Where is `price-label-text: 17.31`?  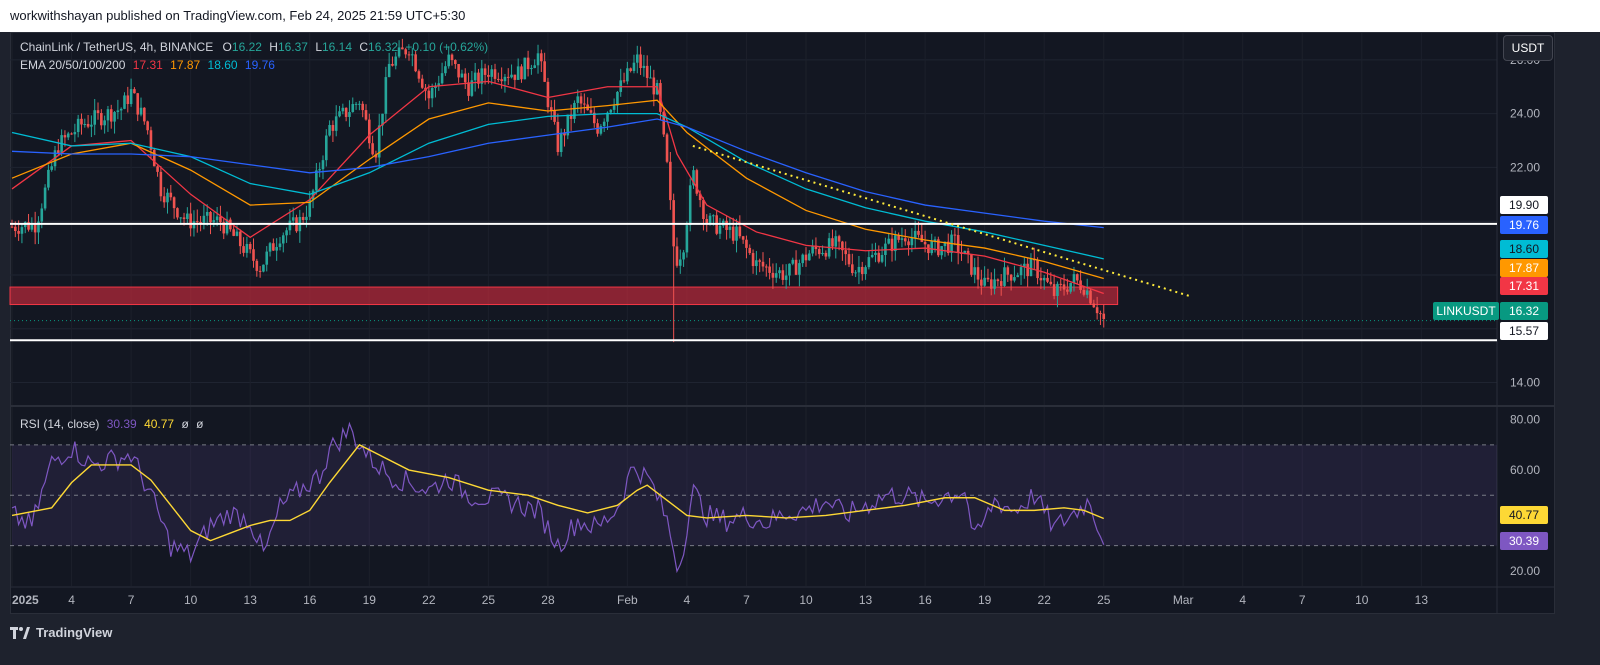 price-label-text: 17.31 is located at coordinates (1524, 286).